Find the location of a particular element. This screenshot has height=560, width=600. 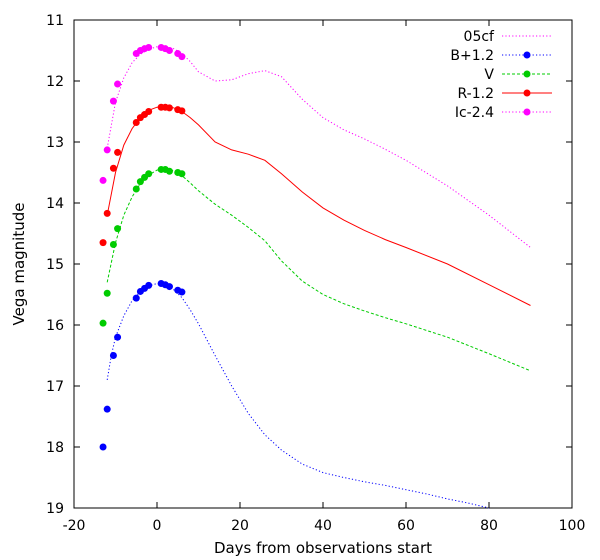

x-tick-label: 80 is located at coordinates (489, 526).